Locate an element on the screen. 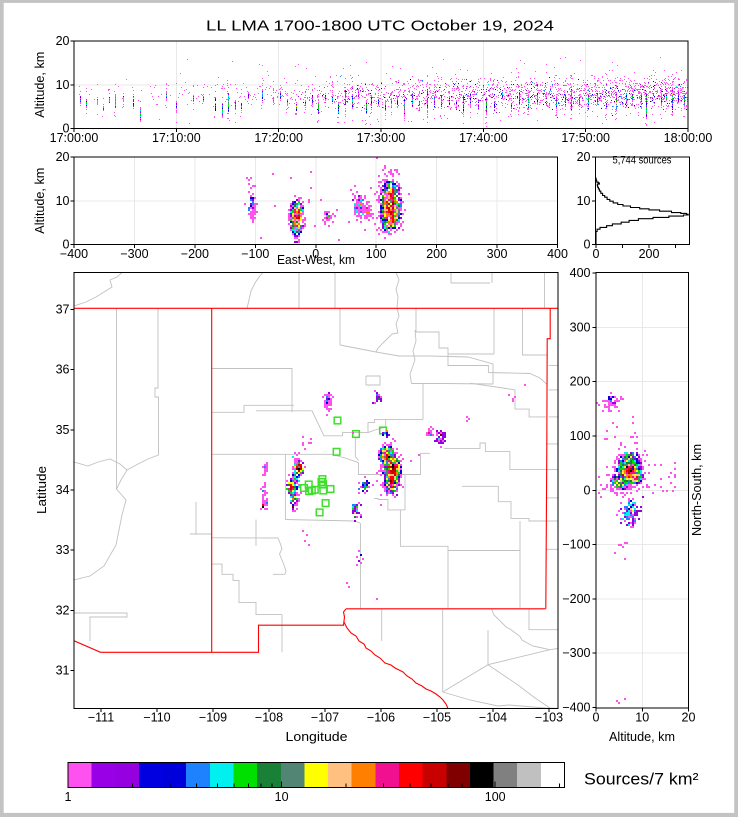 Image resolution: width=738 pixels, height=817 pixels. svg-text: −109 is located at coordinates (213, 718).